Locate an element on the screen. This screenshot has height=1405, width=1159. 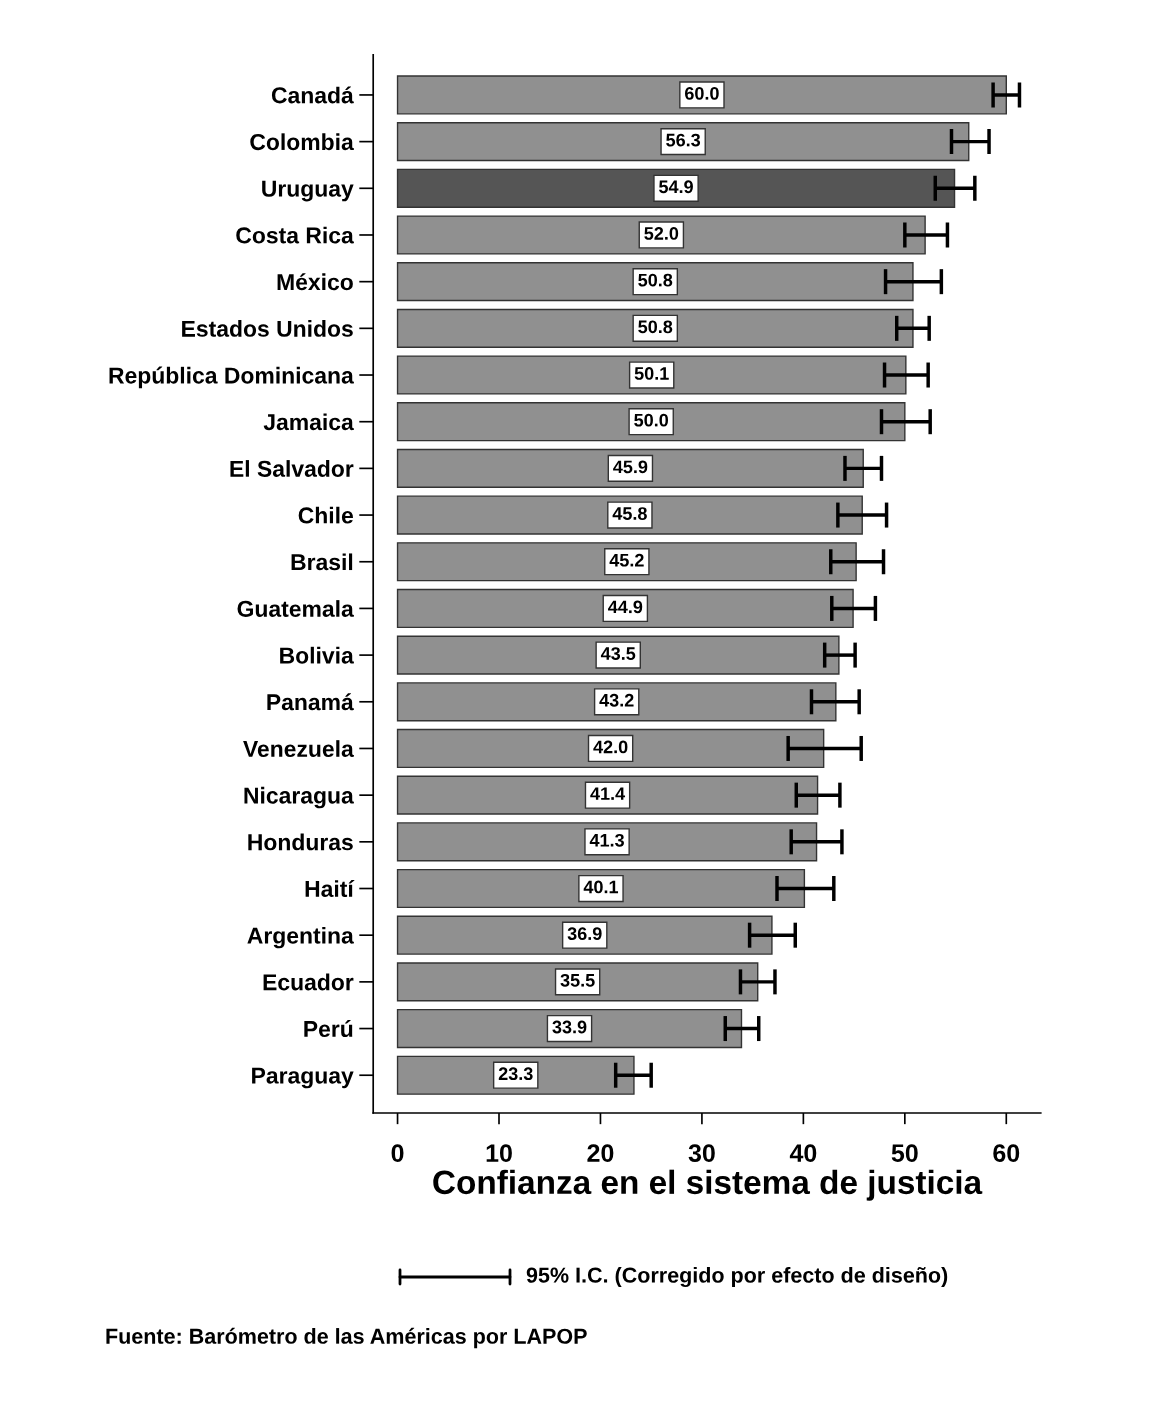
y-tick-label: Canadá is located at coordinates (312, 95).